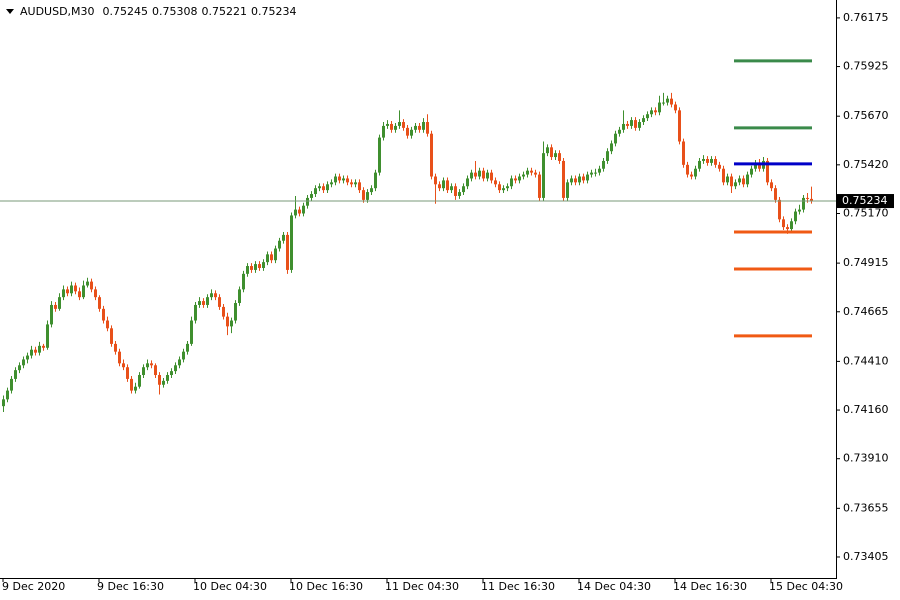 This screenshot has width=900, height=600. Describe the element at coordinates (866, 212) in the screenshot. I see `y-tick-label: 0.75170` at that location.